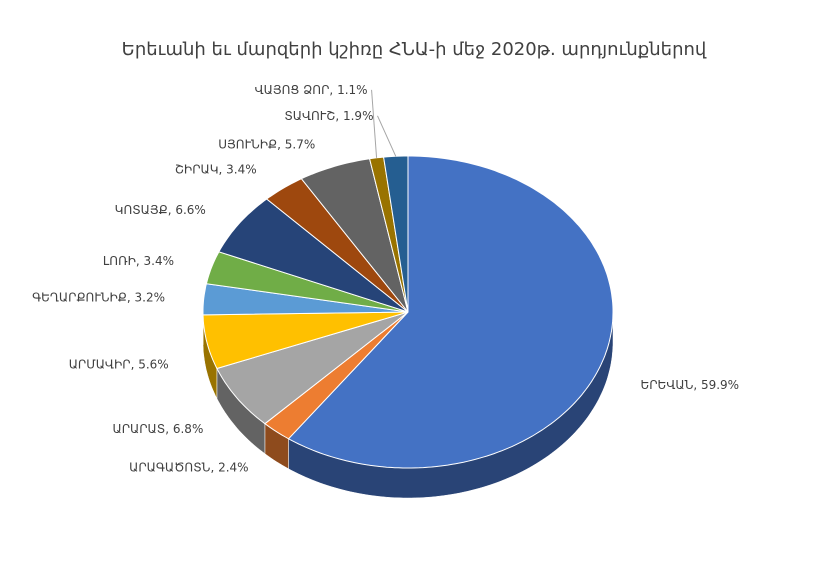 The image size is (829, 575). Describe the element at coordinates (197, 169) in the screenshot. I see `category-label: ՇԻՐԱԿ` at that location.